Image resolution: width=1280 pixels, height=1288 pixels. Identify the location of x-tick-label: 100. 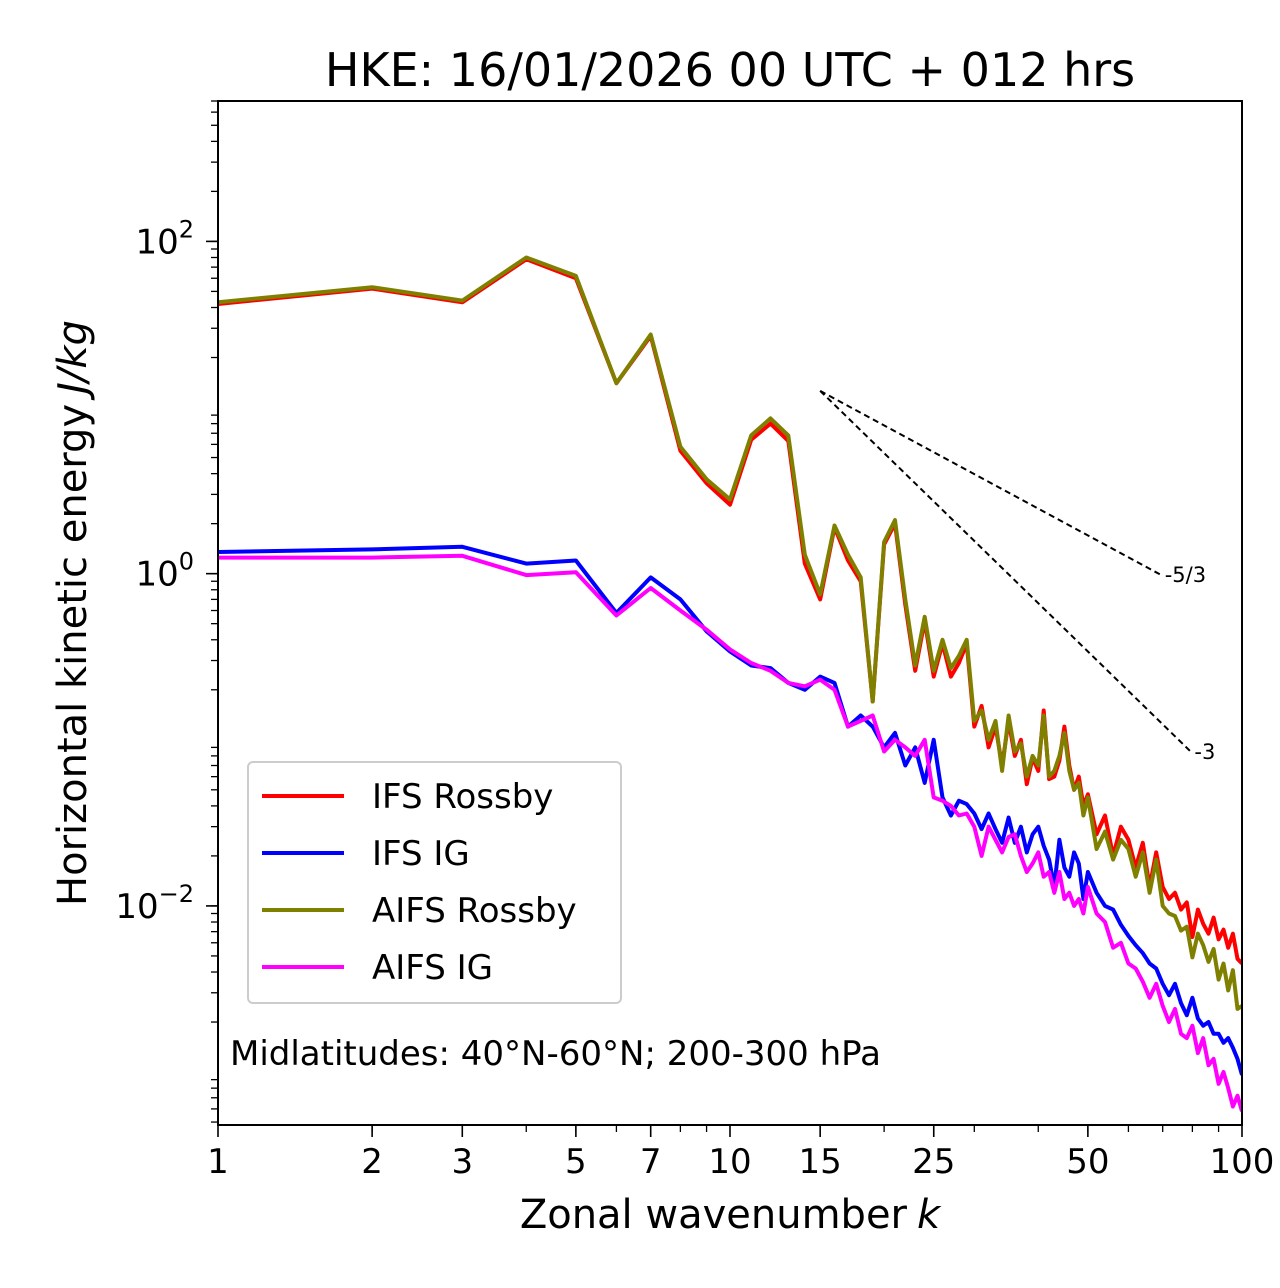
(1242, 1162).